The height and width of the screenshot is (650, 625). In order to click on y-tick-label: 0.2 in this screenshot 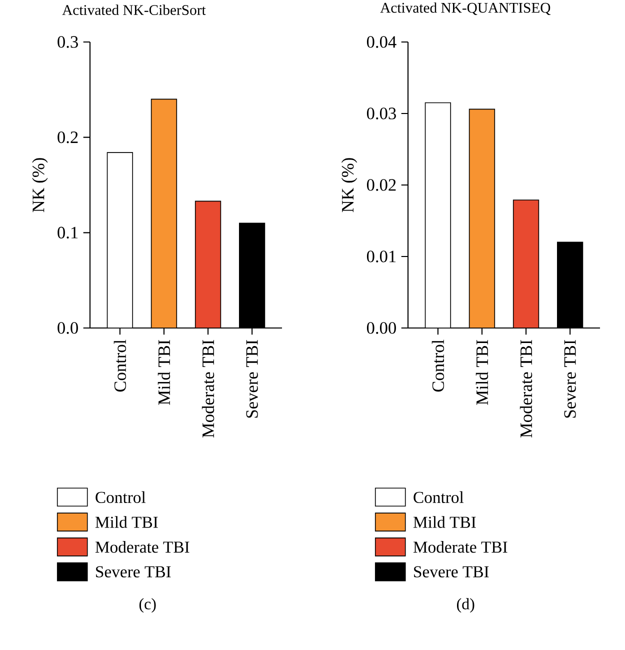, I will do `click(68, 137)`.